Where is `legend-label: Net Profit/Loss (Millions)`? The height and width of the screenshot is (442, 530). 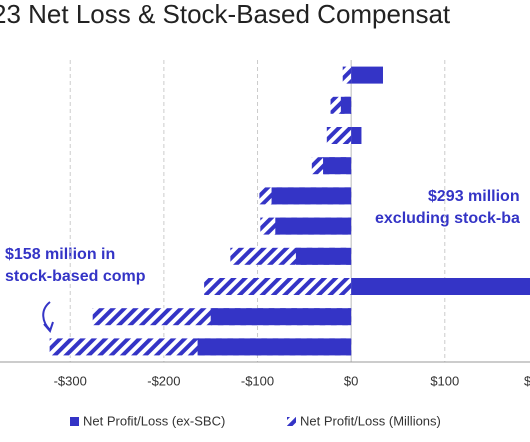 legend-label: Net Profit/Loss (Millions) is located at coordinates (370, 420).